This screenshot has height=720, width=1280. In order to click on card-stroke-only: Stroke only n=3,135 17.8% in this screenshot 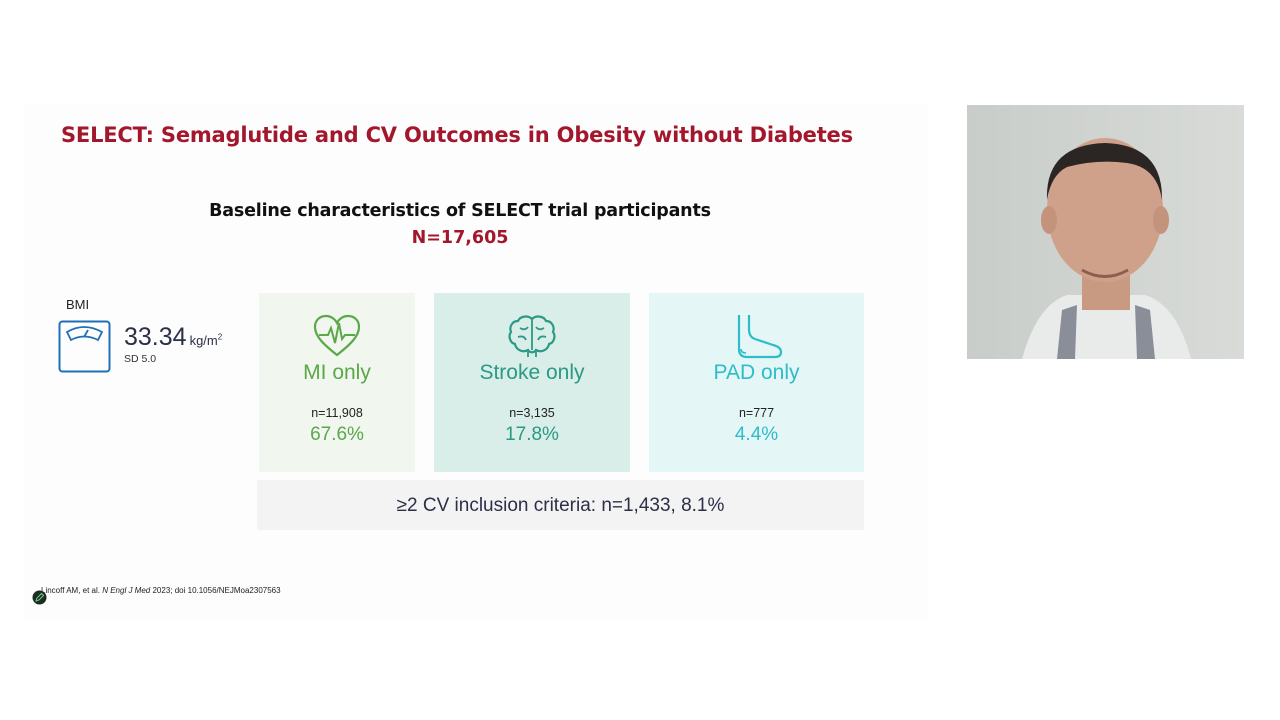, I will do `click(532, 382)`.